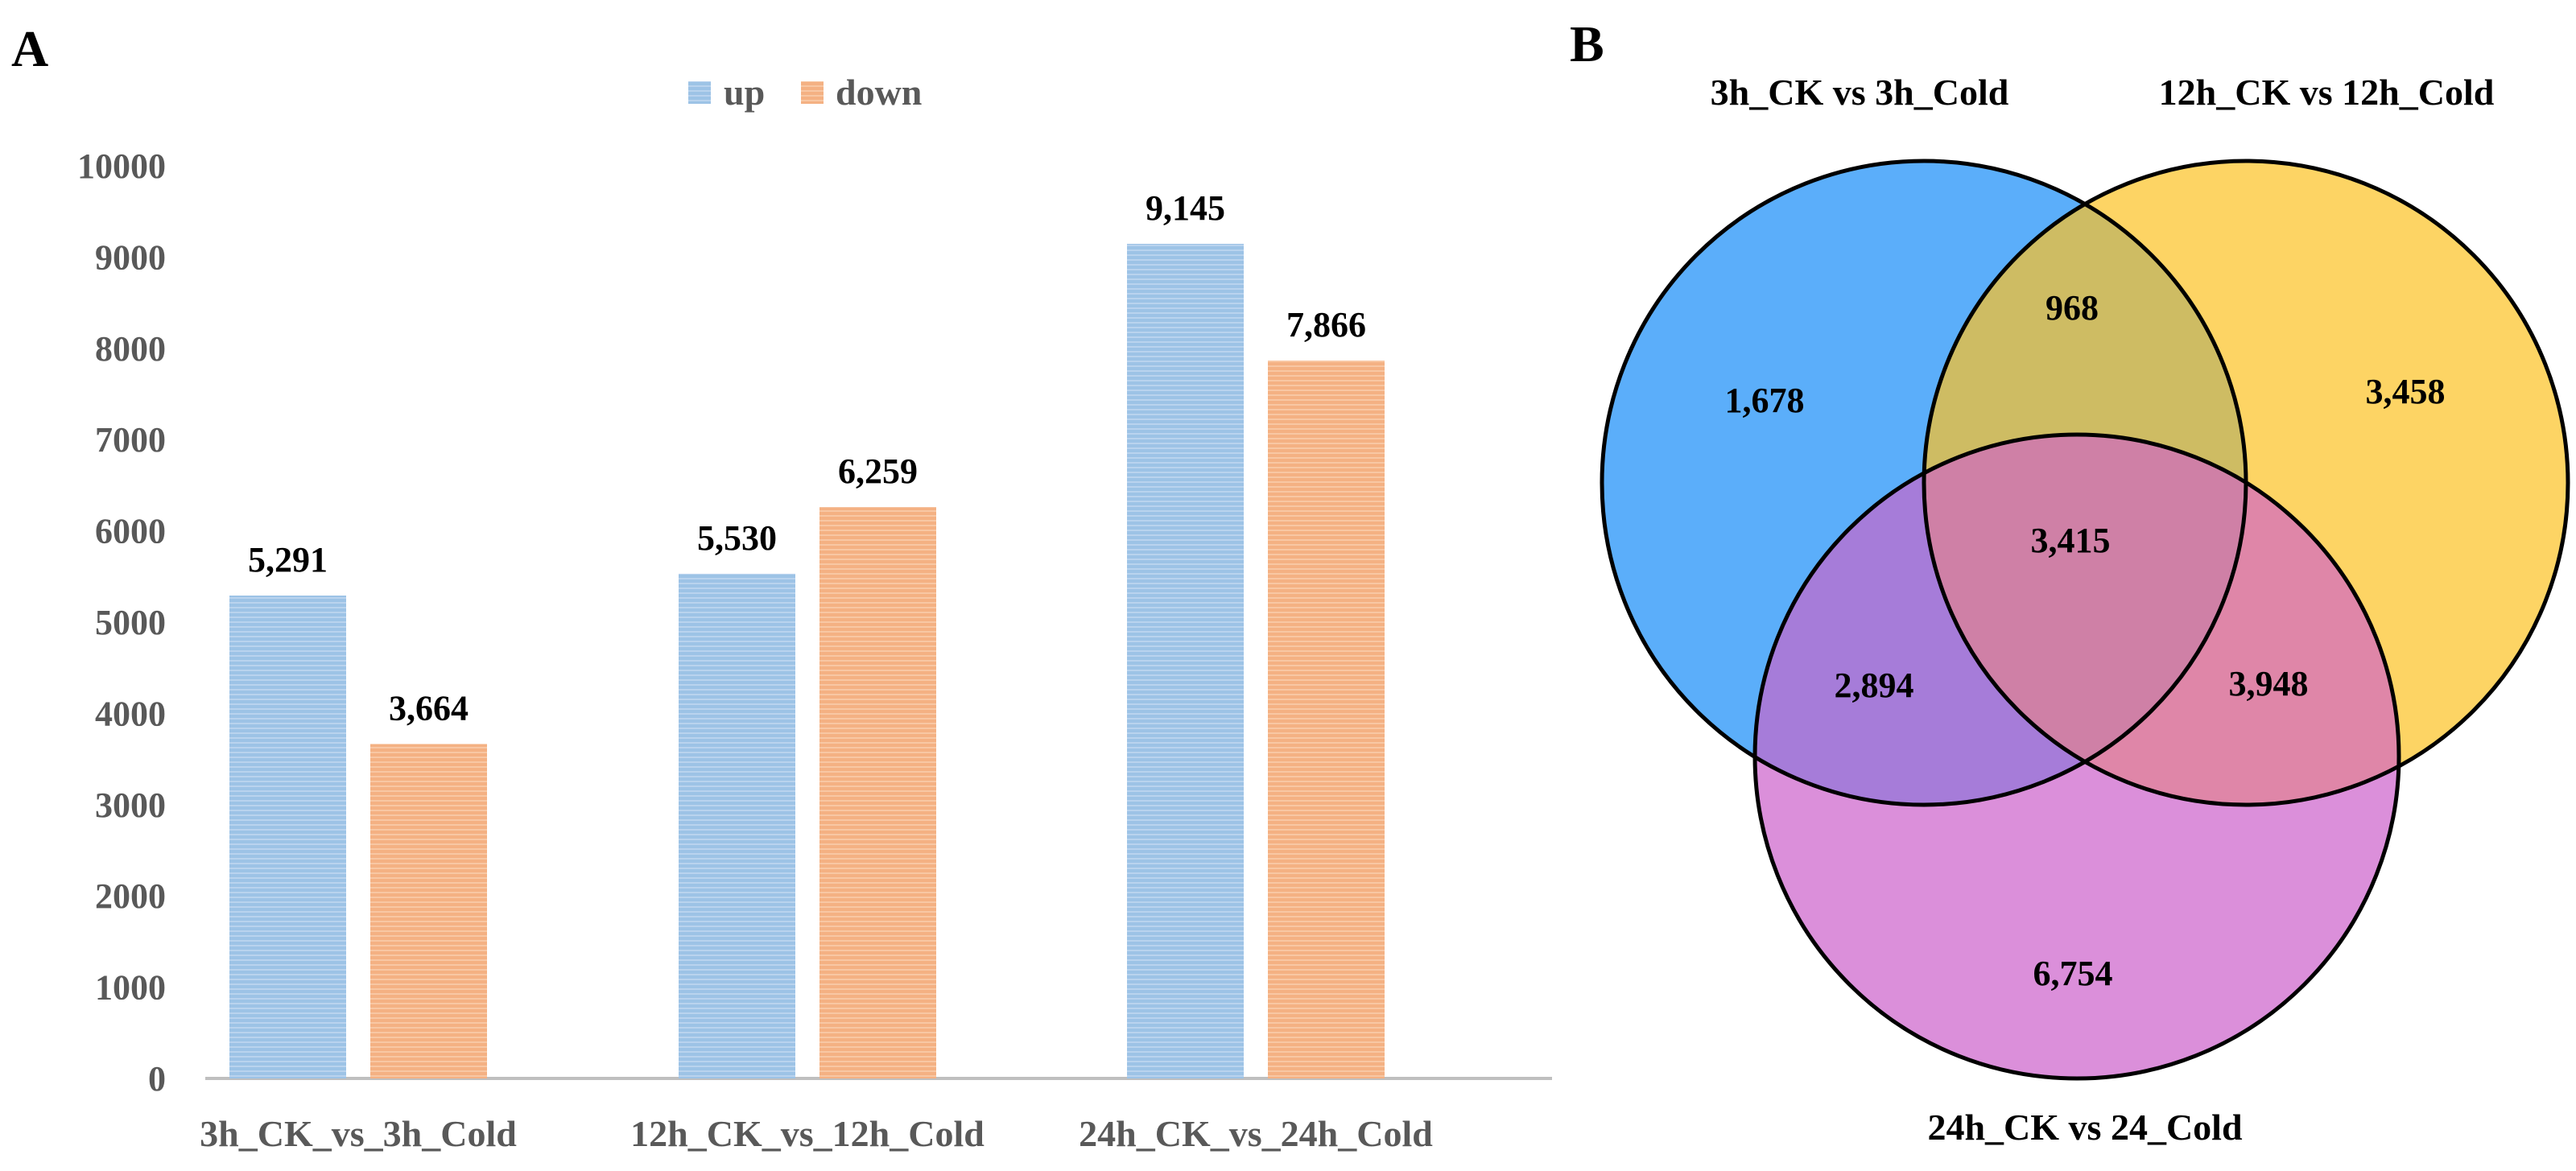 The height and width of the screenshot is (1171, 2576). Describe the element at coordinates (2327, 93) in the screenshot. I see `venn-set-label-12h: 12h_CK vs 12h_Cold` at that location.